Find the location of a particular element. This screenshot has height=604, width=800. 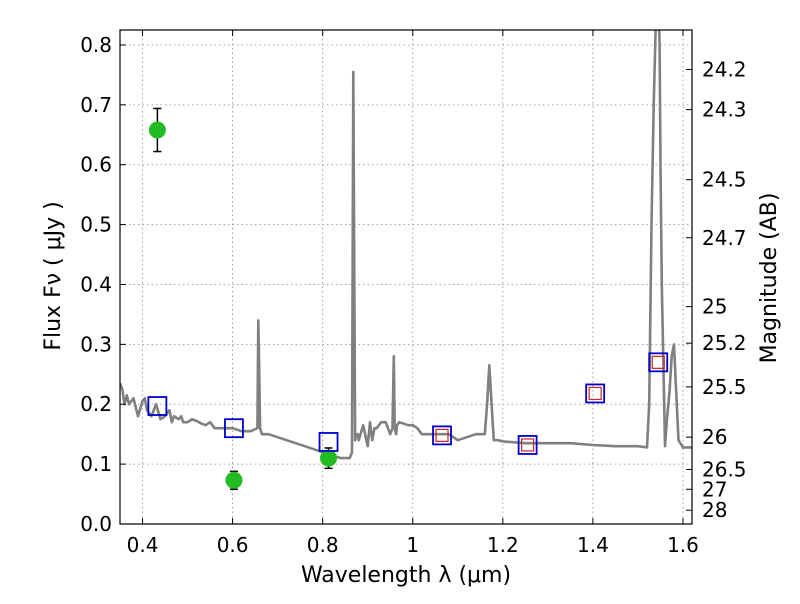

y-tick-label: 0.2 is located at coordinates (96, 404).